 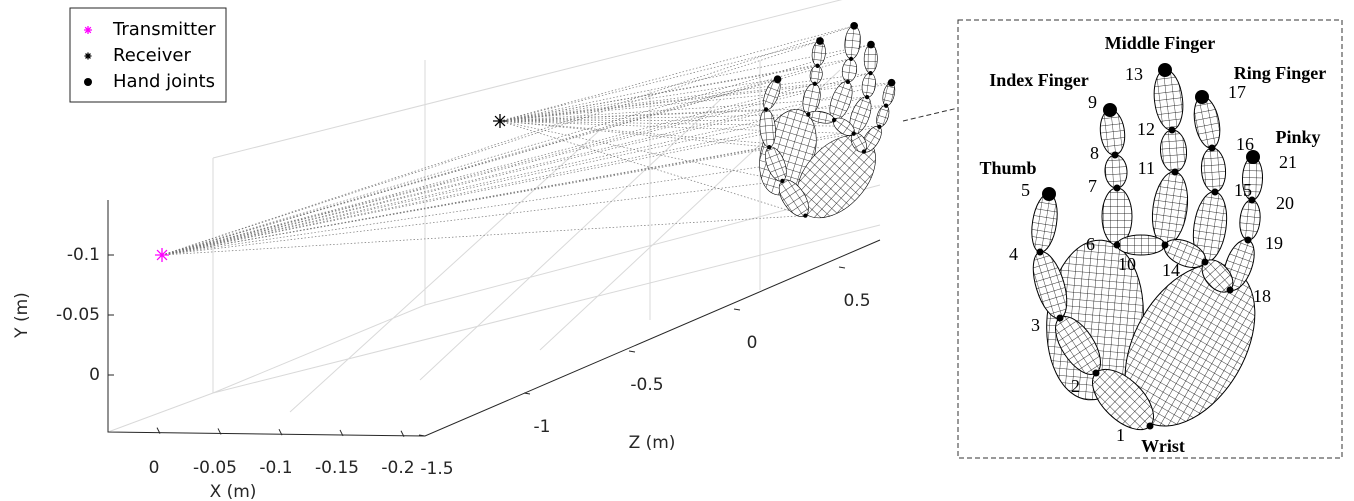 What do you see at coordinates (1035, 325) in the screenshot?
I see `joint-number: 3` at bounding box center [1035, 325].